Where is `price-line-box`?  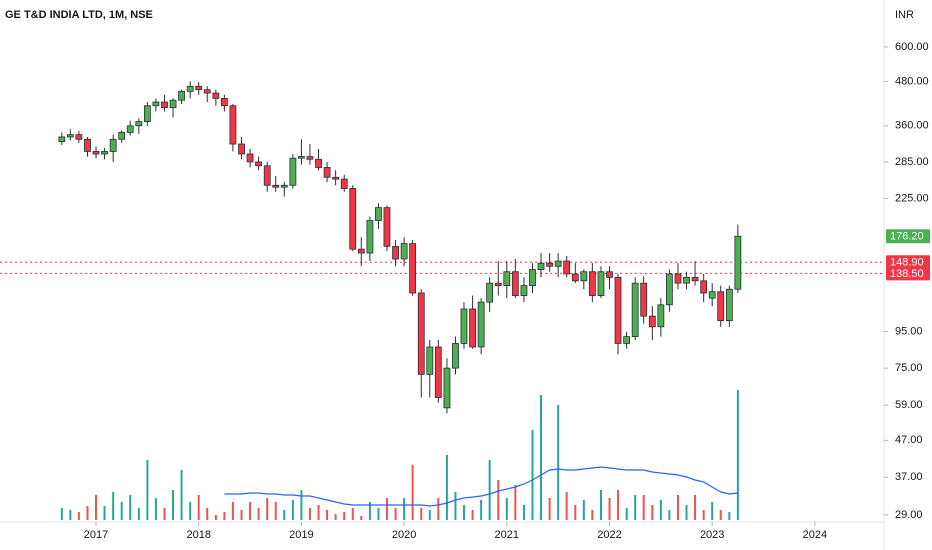
price-line-box is located at coordinates (908, 262).